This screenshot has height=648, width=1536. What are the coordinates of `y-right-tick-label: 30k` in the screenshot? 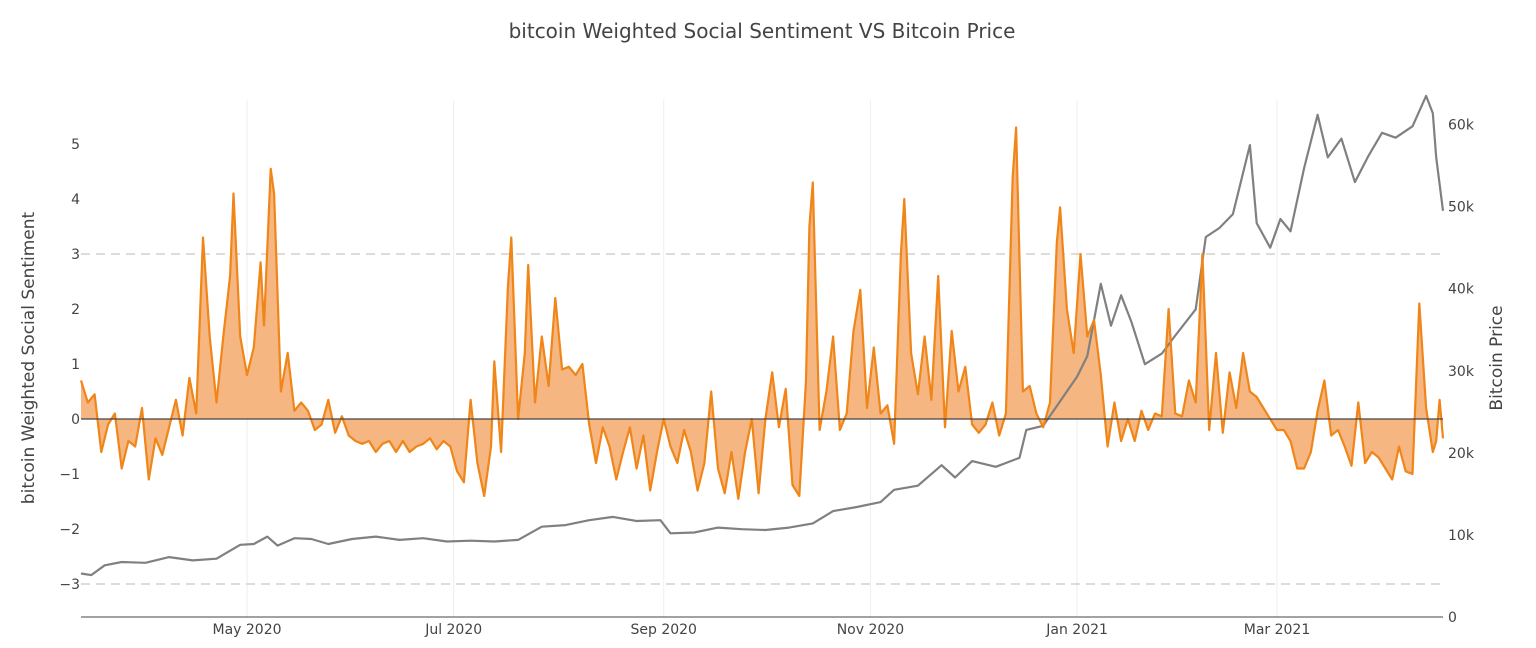 It's located at (1461, 372).